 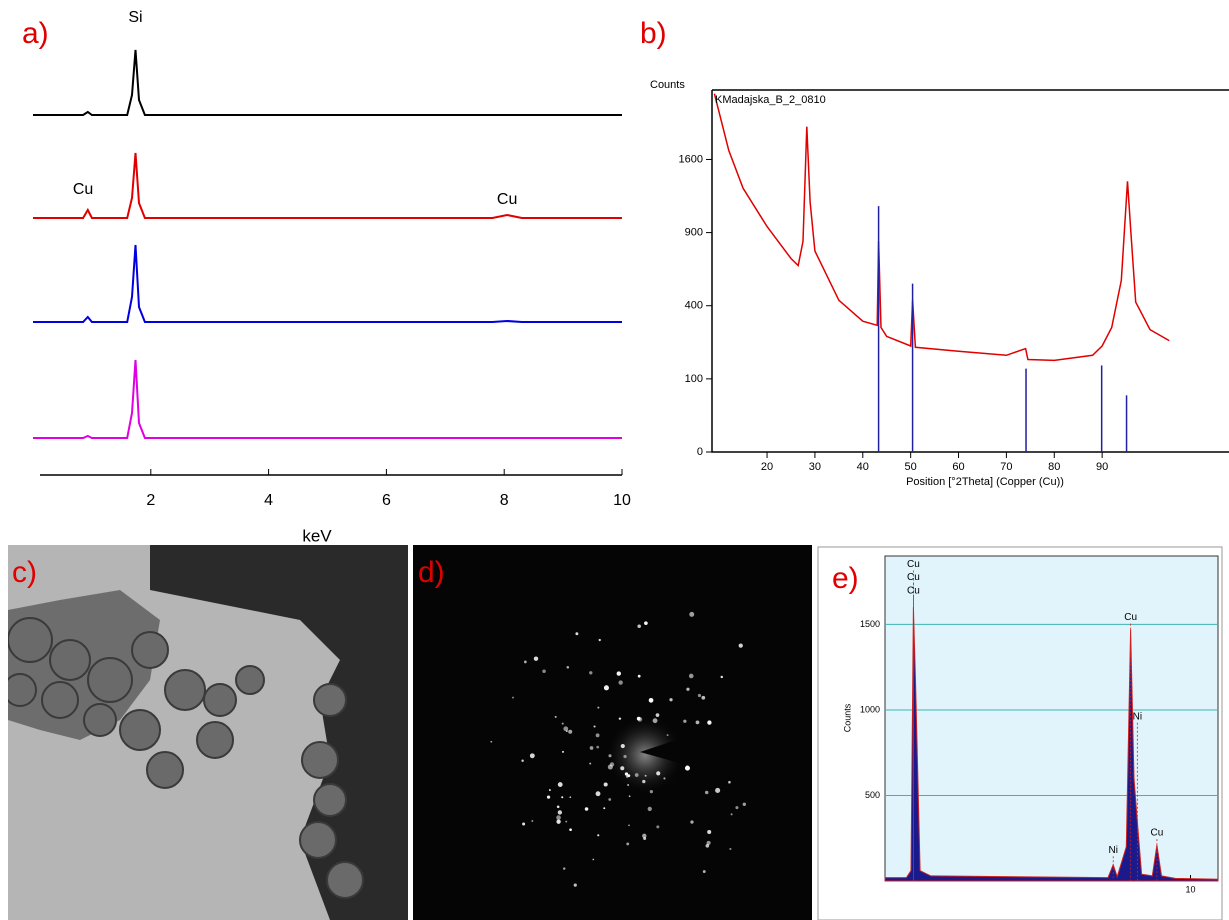 What do you see at coordinates (653, 33) in the screenshot?
I see `panel-label: b)` at bounding box center [653, 33].